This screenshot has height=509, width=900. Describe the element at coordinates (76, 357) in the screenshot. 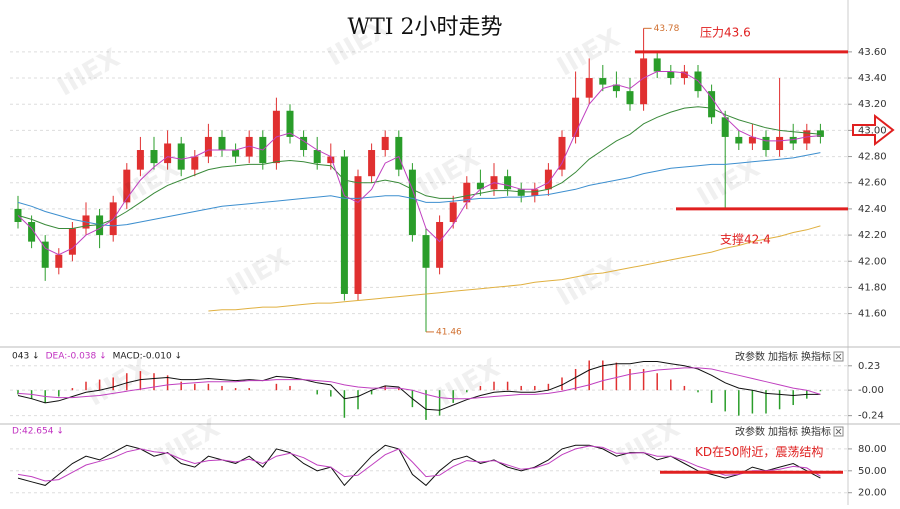

I see `indicator-label: DEA:-0.038 ↓` at that location.